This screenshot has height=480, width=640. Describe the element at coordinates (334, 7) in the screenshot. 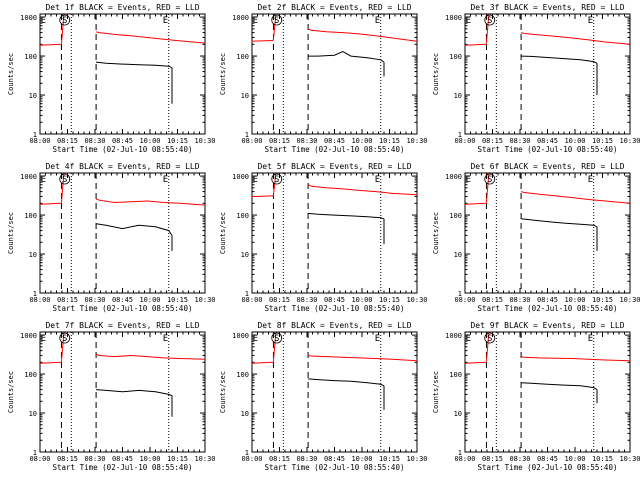

I see `panel-title: Det 2f BLACK = Events, RED = LLD` at that location.